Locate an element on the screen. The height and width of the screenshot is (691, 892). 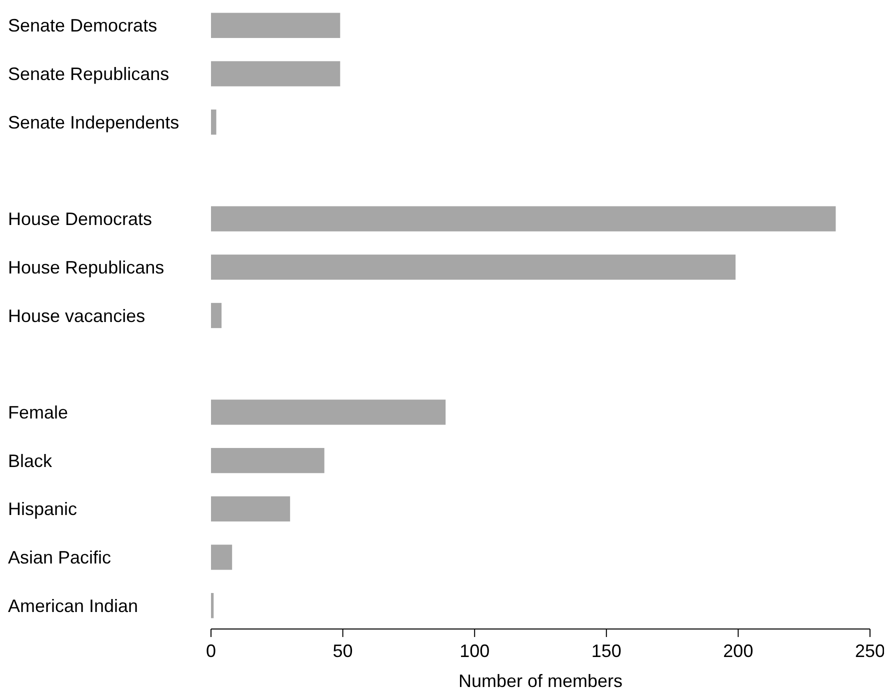
x-tick-label: 150 is located at coordinates (606, 651).